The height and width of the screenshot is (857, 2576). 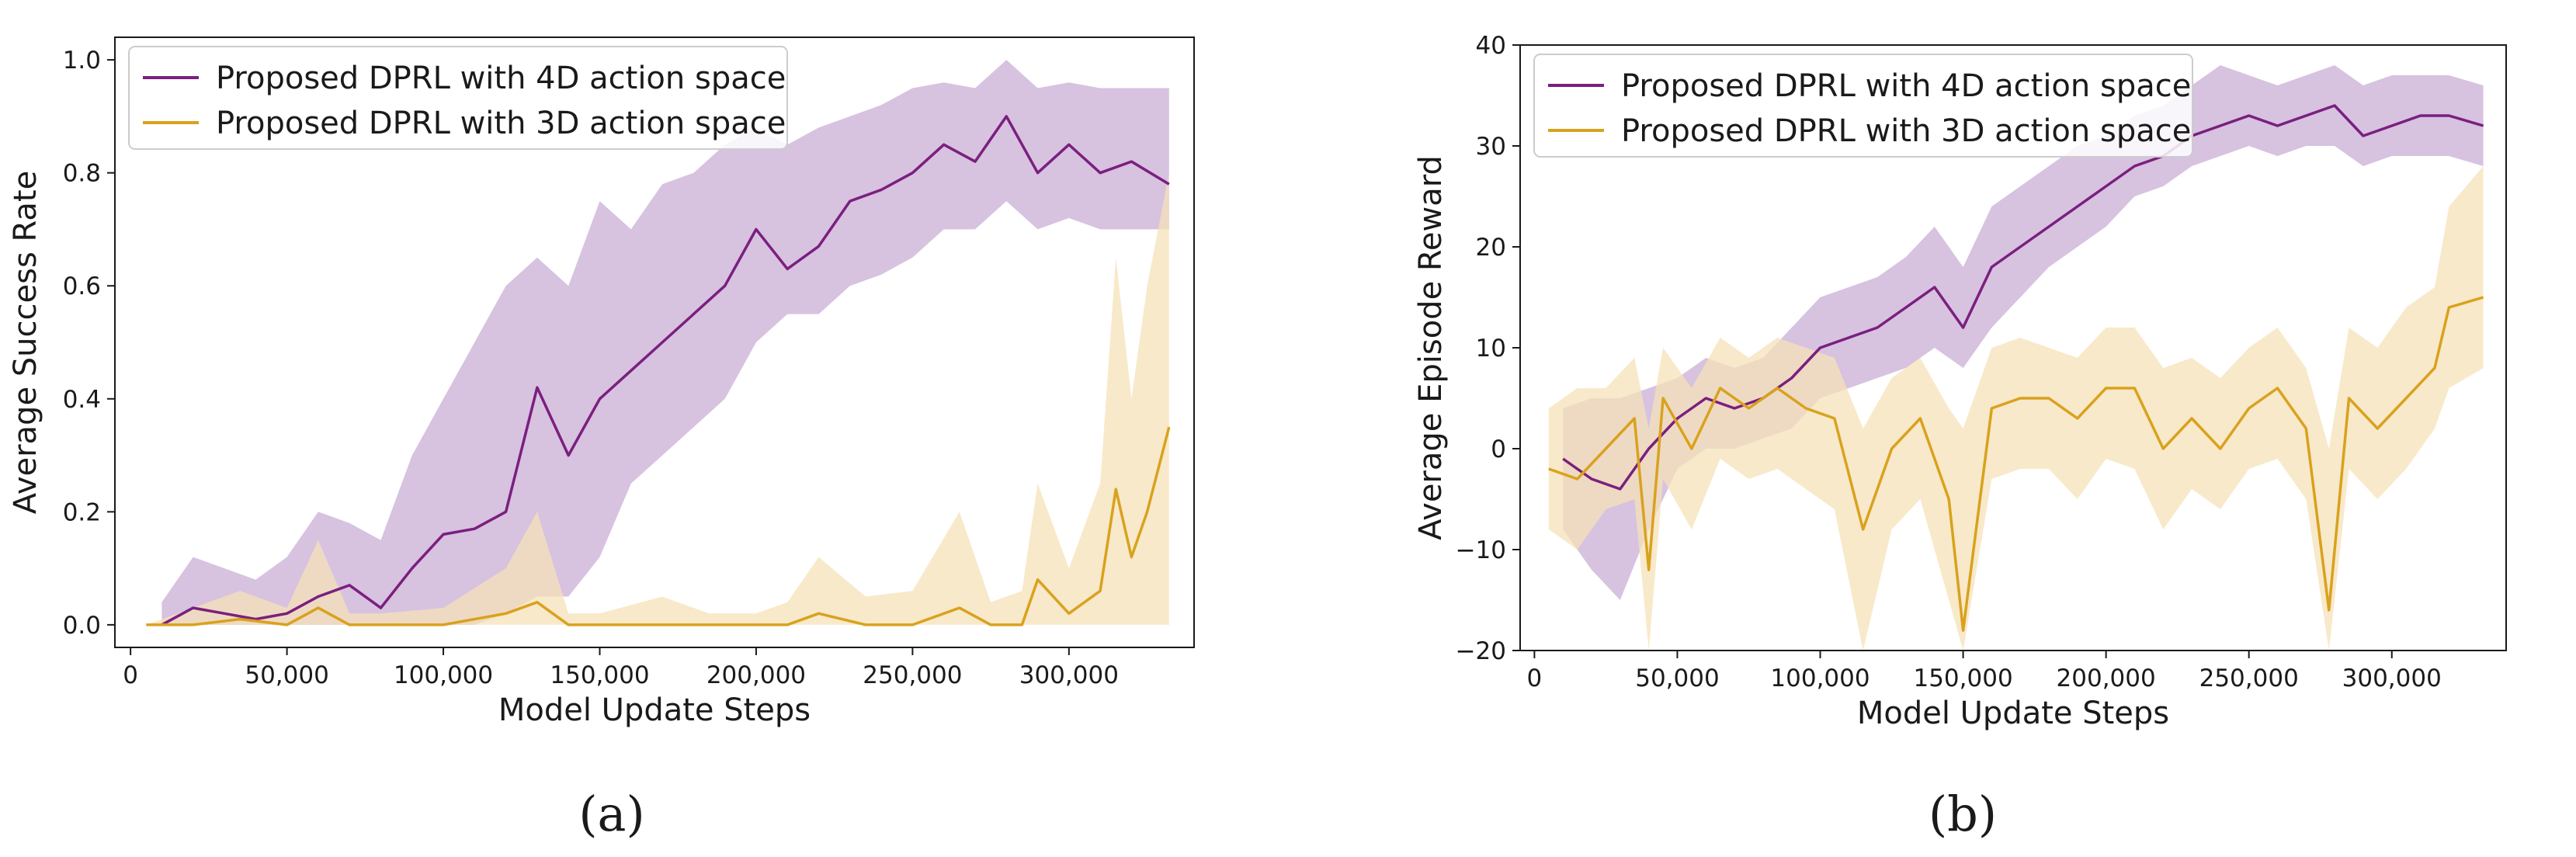 What do you see at coordinates (82, 286) in the screenshot?
I see `y-tick-label: 0.6` at bounding box center [82, 286].